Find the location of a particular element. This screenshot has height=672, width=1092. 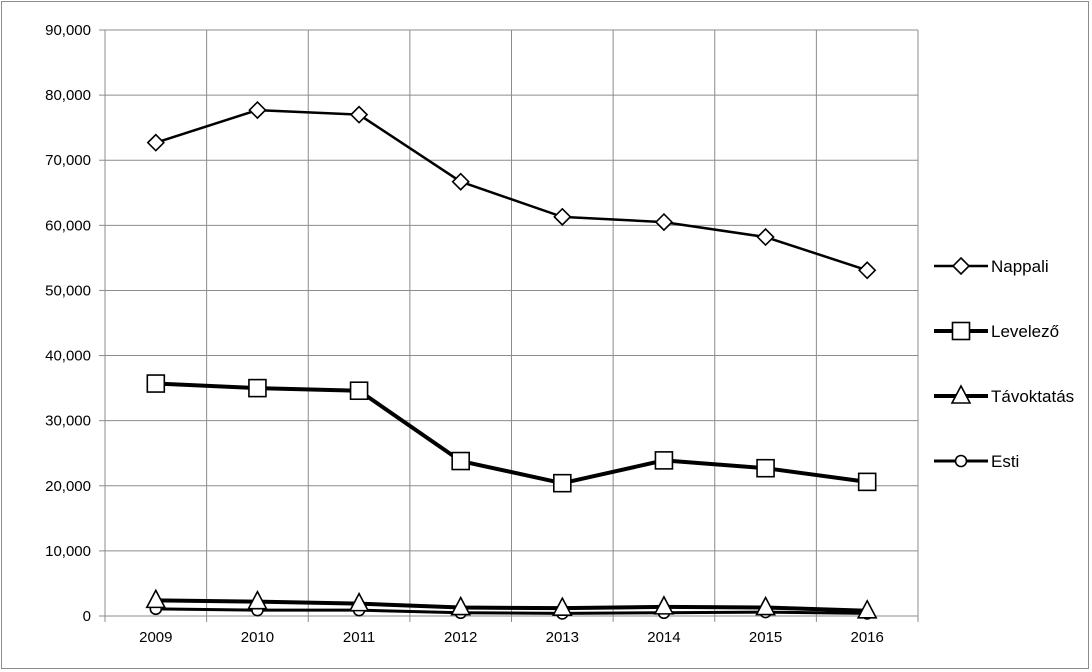

legend-label-levelezo: Levelező is located at coordinates (1025, 331).